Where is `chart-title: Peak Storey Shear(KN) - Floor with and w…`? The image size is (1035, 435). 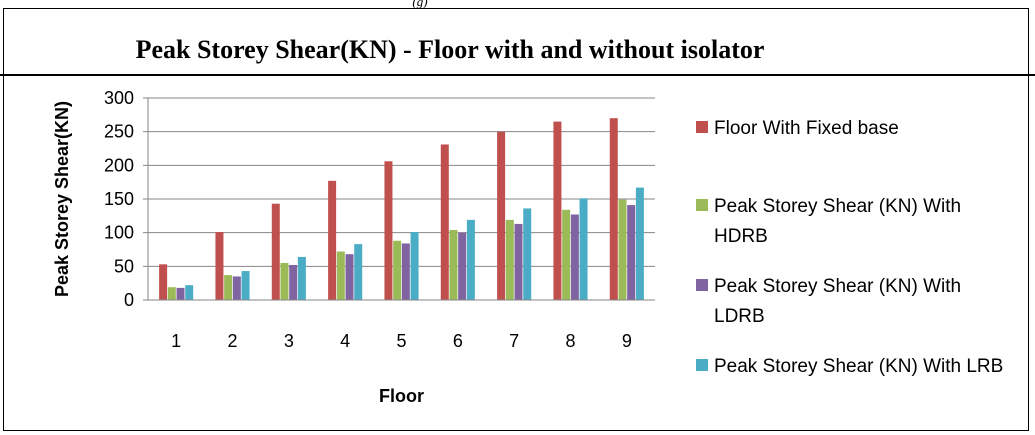
chart-title: Peak Storey Shear(KN) - Floor with and w… is located at coordinates (450, 49).